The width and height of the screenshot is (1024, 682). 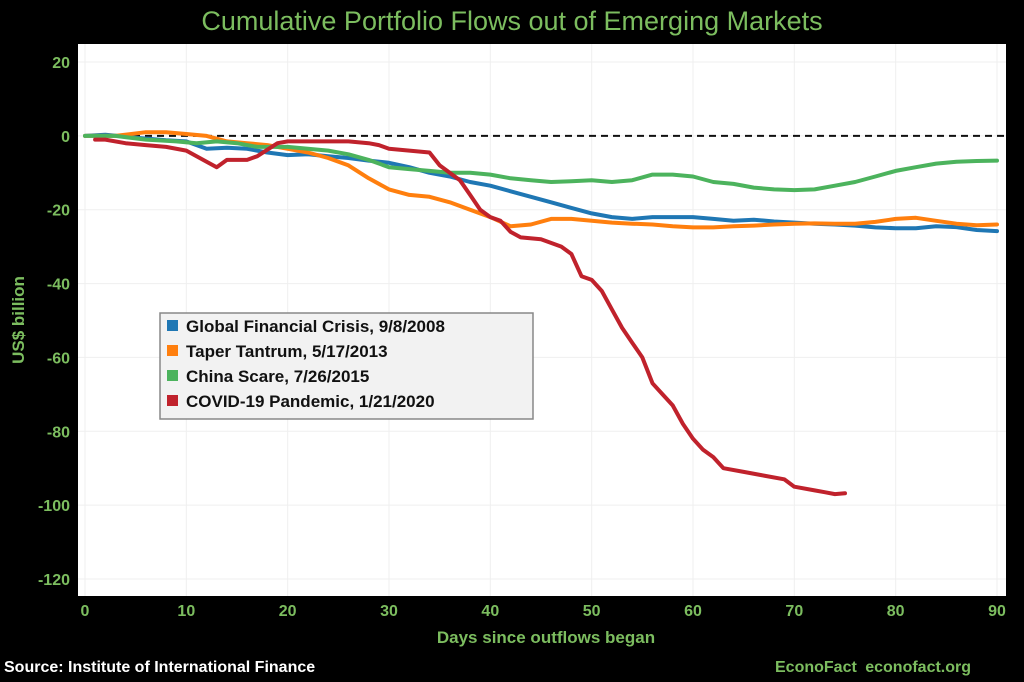 What do you see at coordinates (693, 611) in the screenshot?
I see `x-tick-label: 60` at bounding box center [693, 611].